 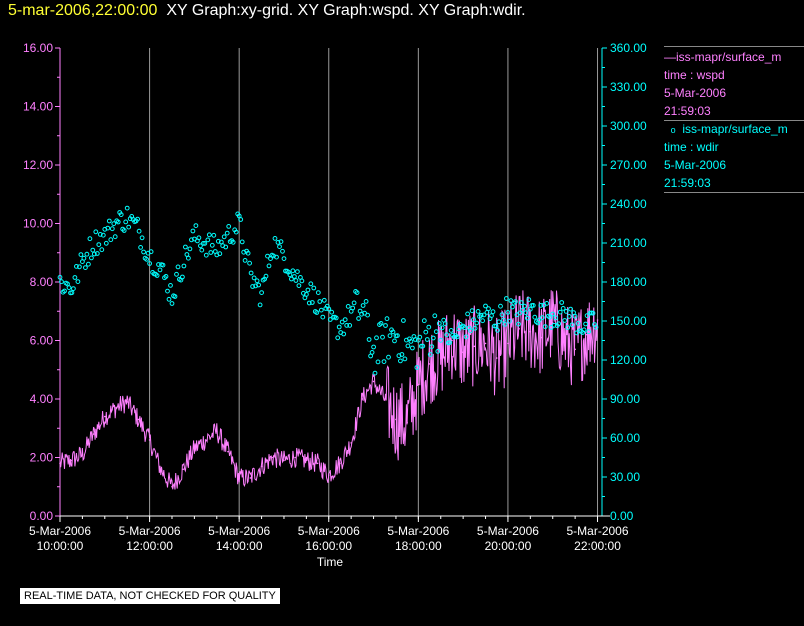 What do you see at coordinates (42, 399) in the screenshot?
I see `left-y-tick-label: 4.00` at bounding box center [42, 399].